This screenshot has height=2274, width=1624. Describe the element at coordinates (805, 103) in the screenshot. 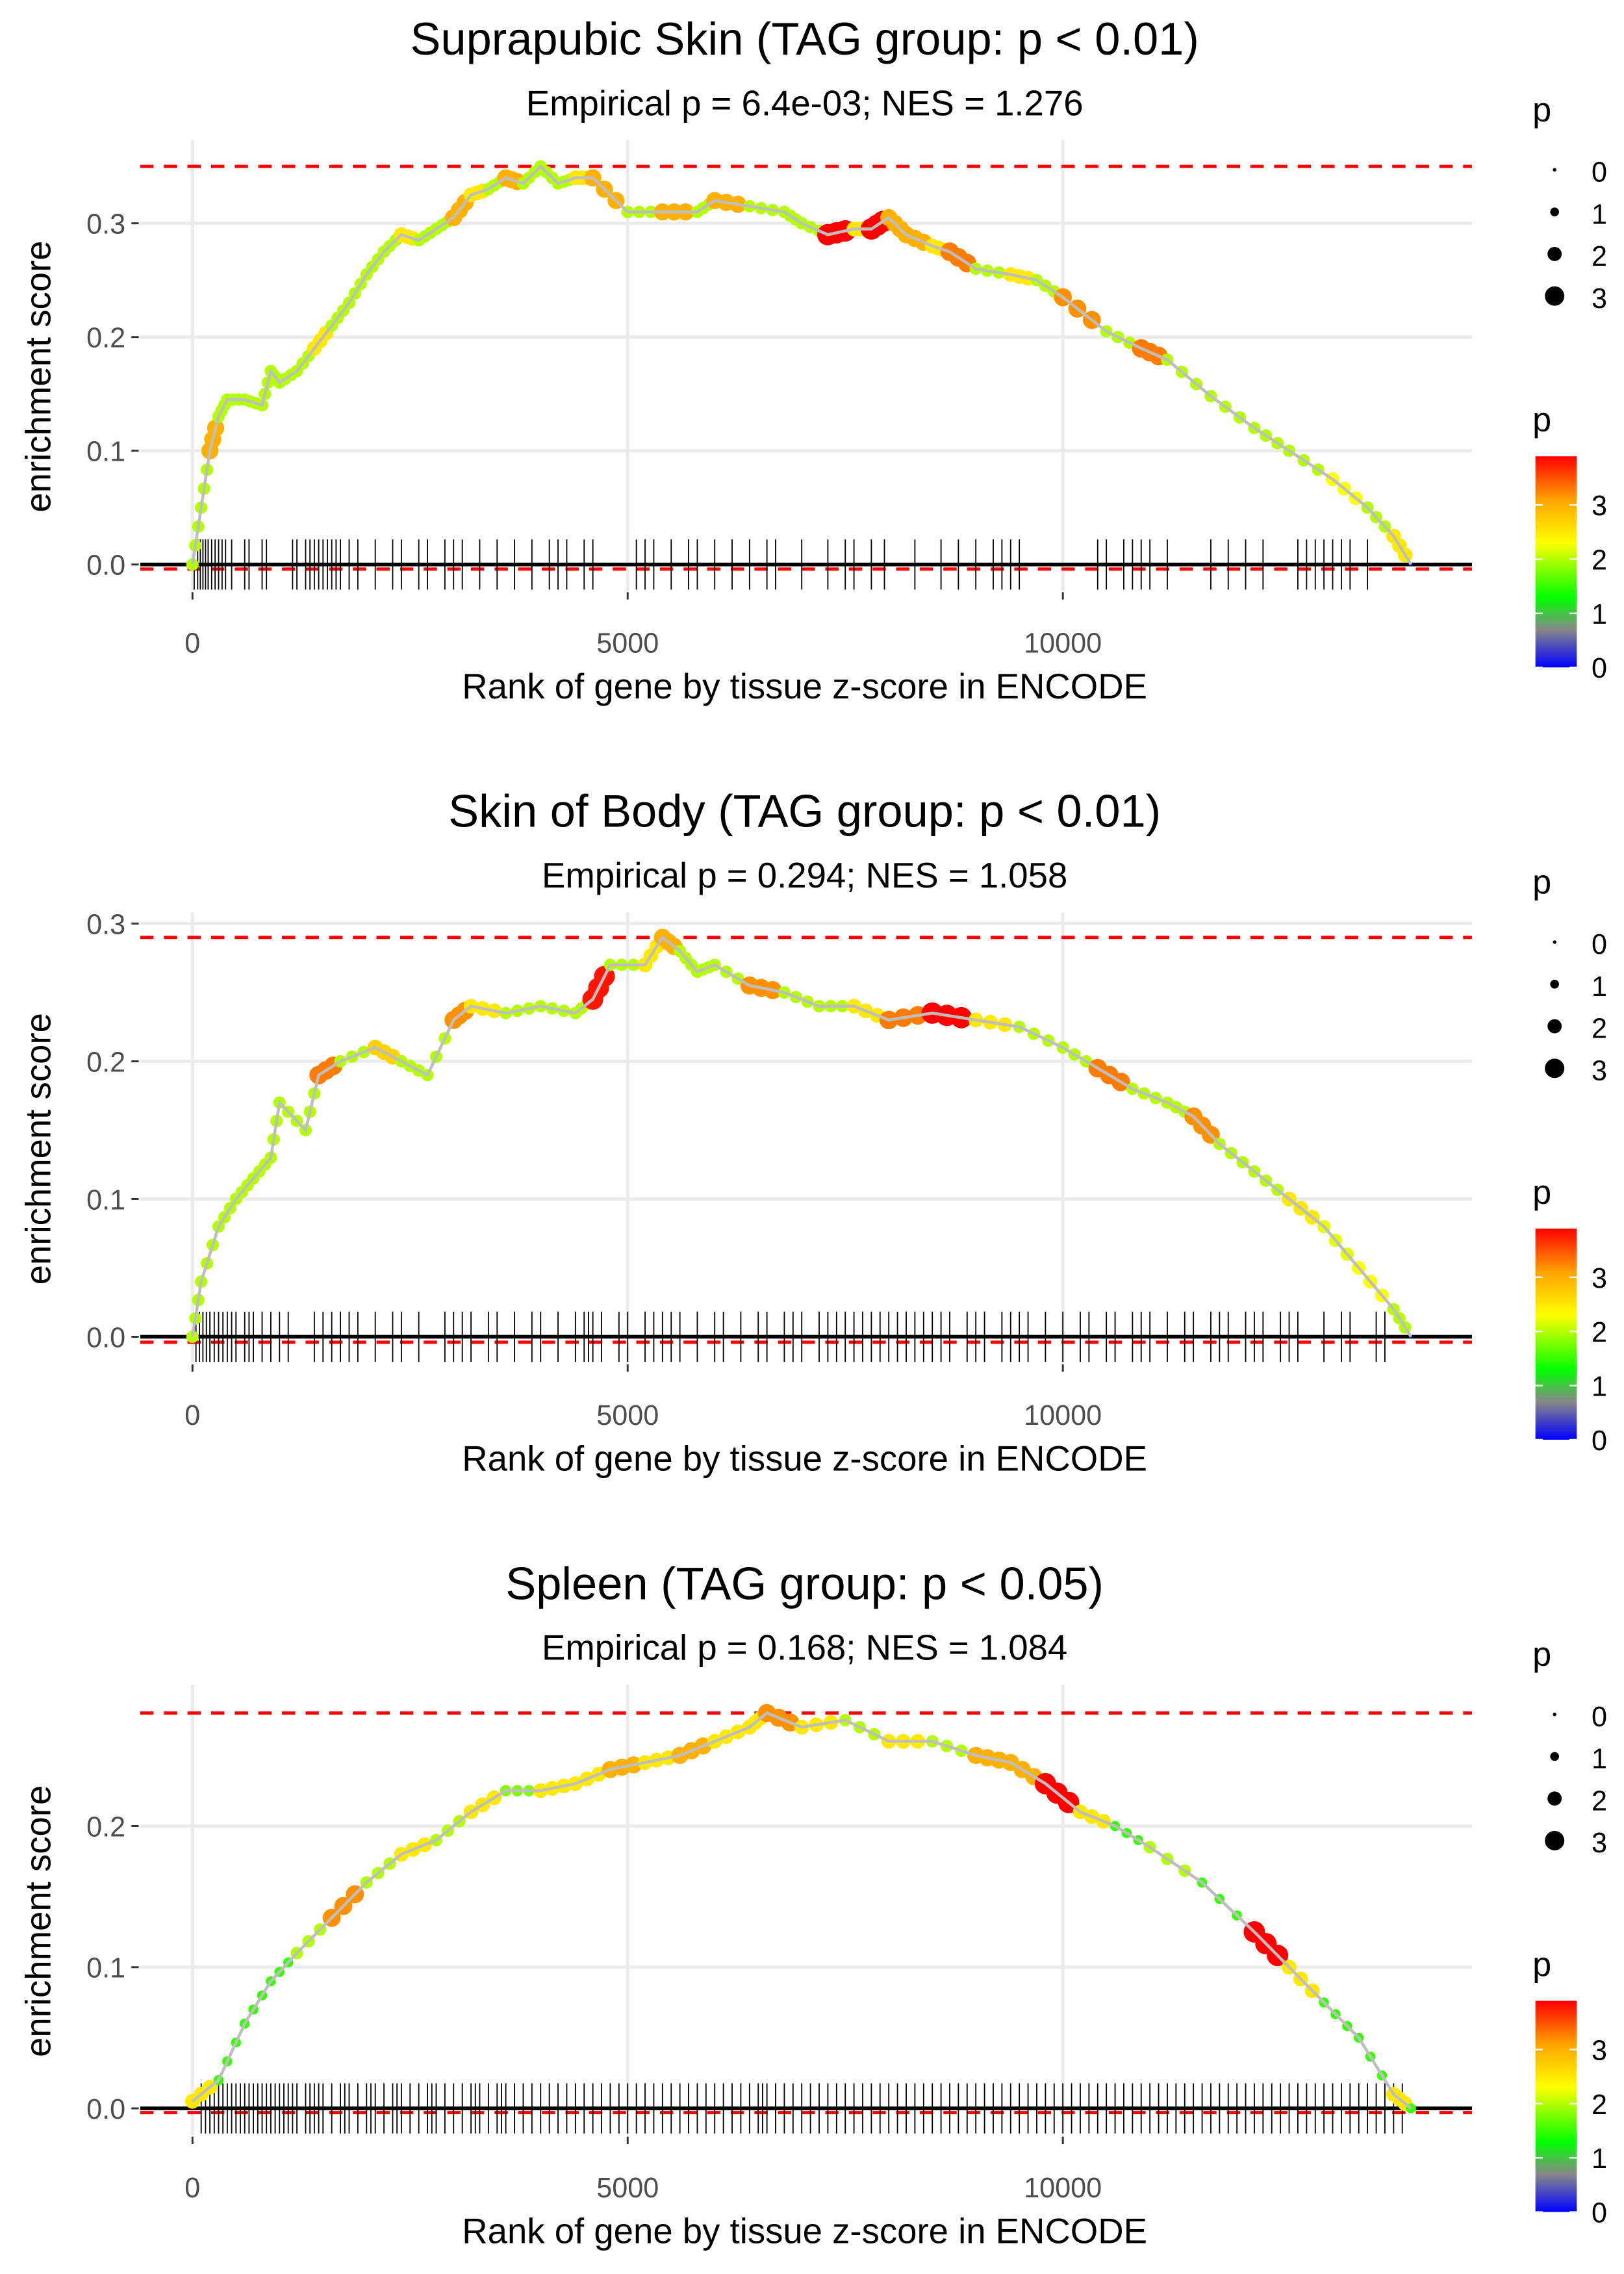

I see `chart-subtitle: Empirical p = 6.4e-03; NES = 1.276` at that location.